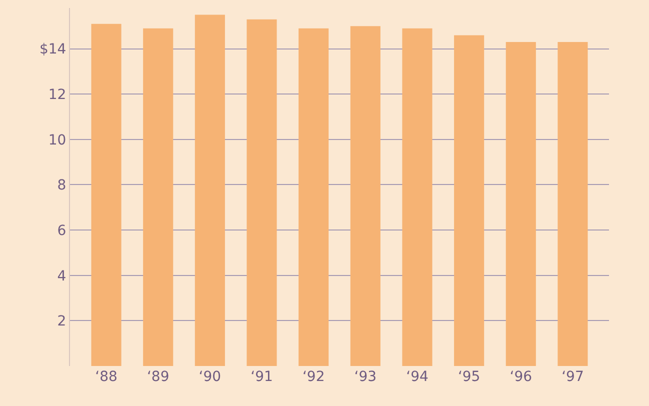 The image size is (649, 406). What do you see at coordinates (57, 140) in the screenshot?
I see `y-tick-label: 10` at bounding box center [57, 140].